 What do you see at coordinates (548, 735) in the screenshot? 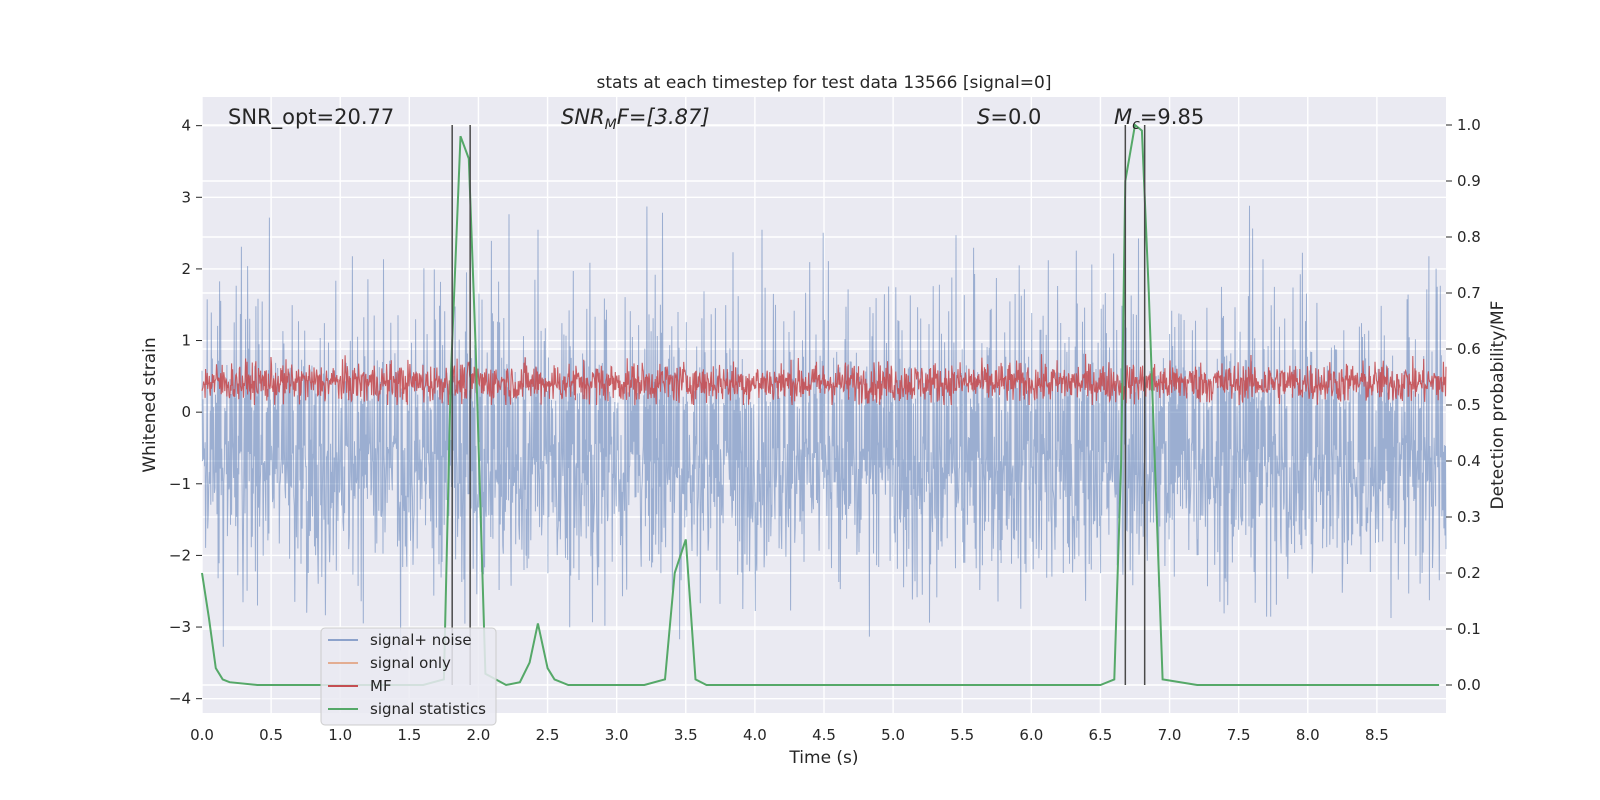
I see `x-tick-label: 2.5` at bounding box center [548, 735].